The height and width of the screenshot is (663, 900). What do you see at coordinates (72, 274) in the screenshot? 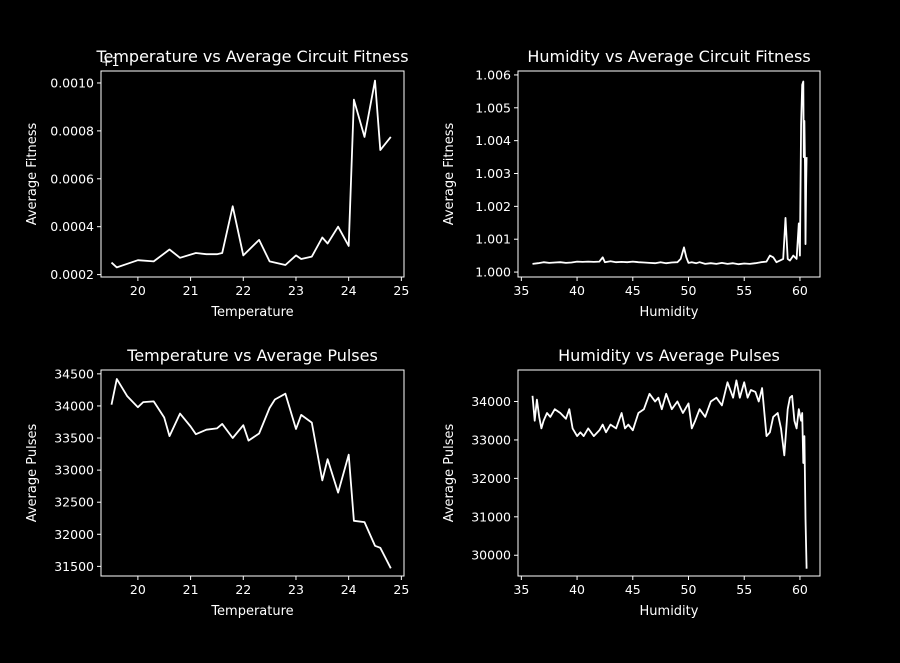
I see `y-tick-label: 0.0002` at bounding box center [72, 274].